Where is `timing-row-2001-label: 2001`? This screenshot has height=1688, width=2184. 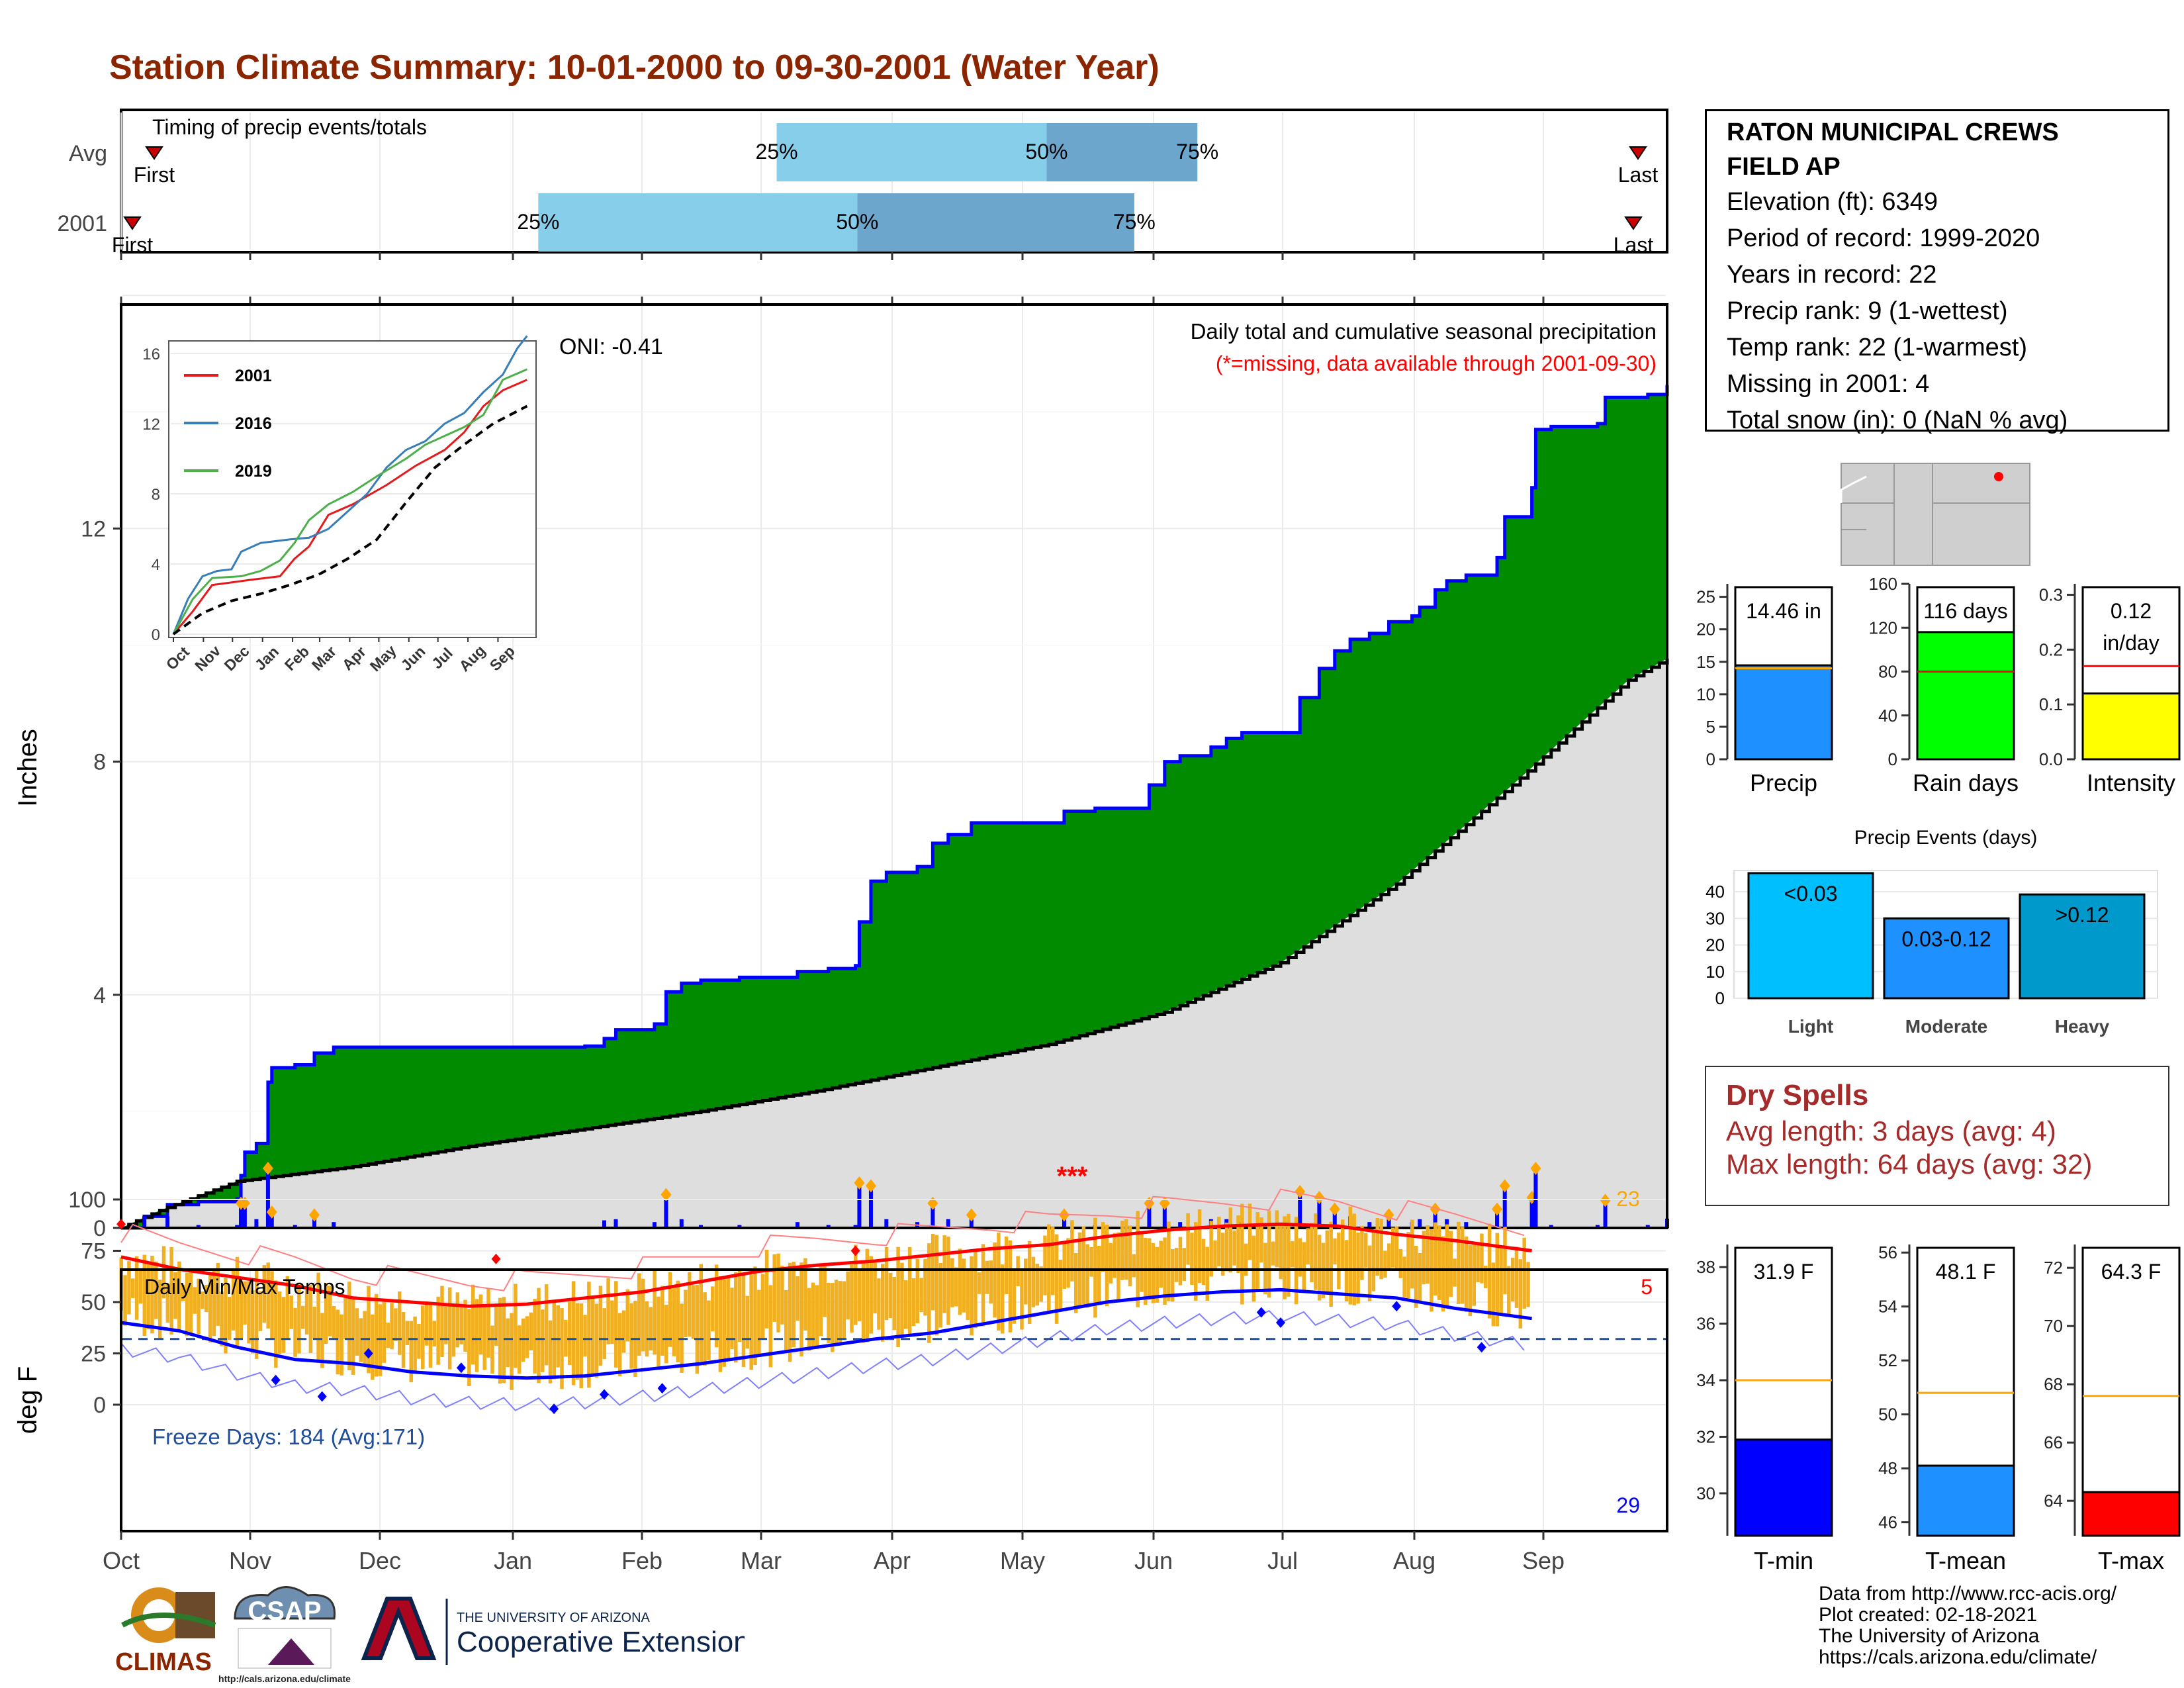 timing-row-2001-label: 2001 is located at coordinates (82, 223).